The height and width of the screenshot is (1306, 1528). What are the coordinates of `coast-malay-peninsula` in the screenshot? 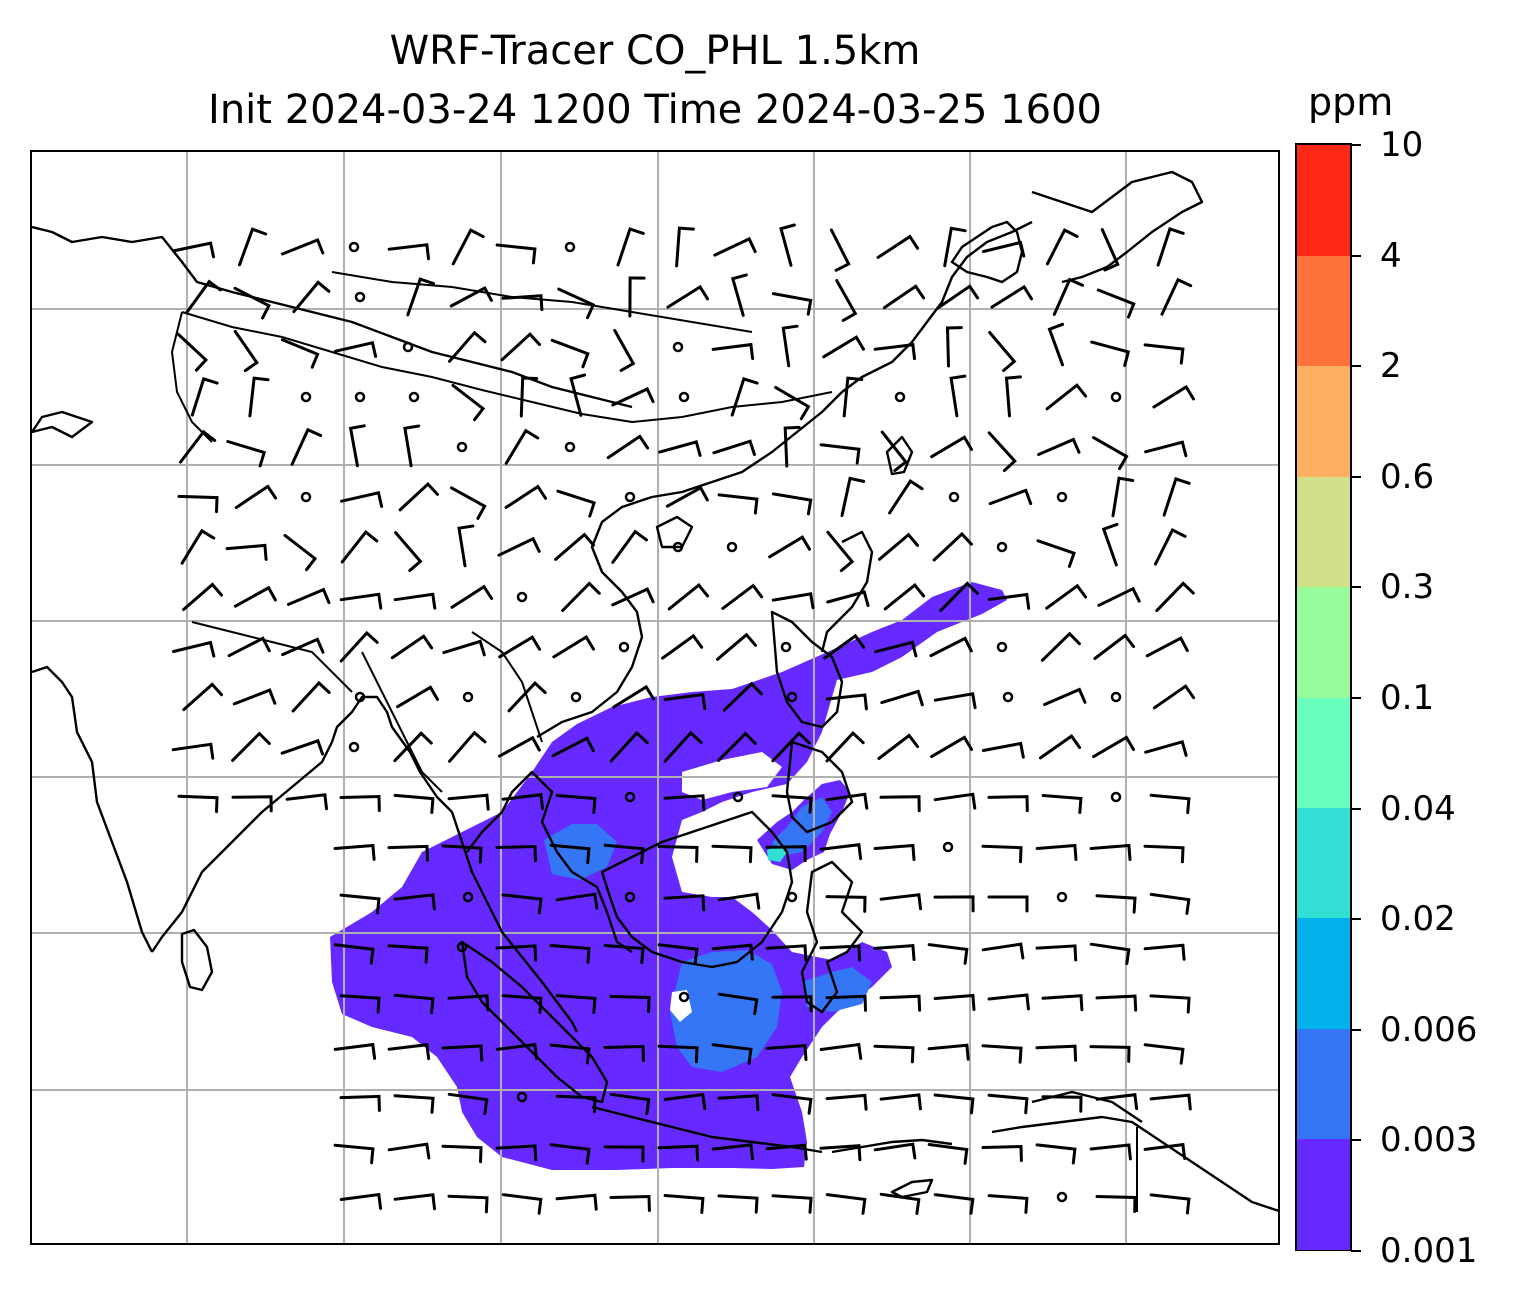 It's located at (514, 922).